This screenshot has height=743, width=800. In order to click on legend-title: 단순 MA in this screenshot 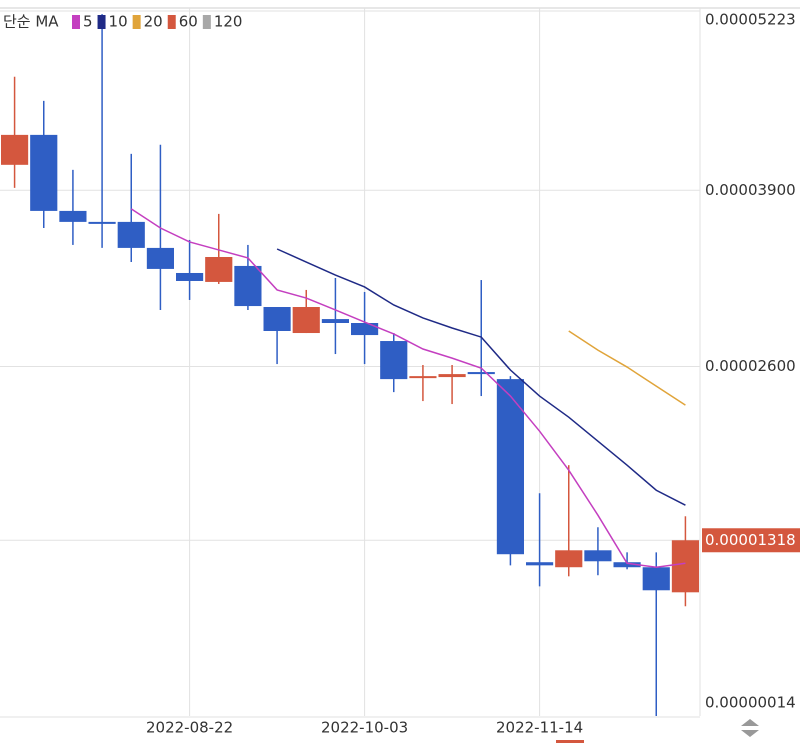, I will do `click(31, 22)`.